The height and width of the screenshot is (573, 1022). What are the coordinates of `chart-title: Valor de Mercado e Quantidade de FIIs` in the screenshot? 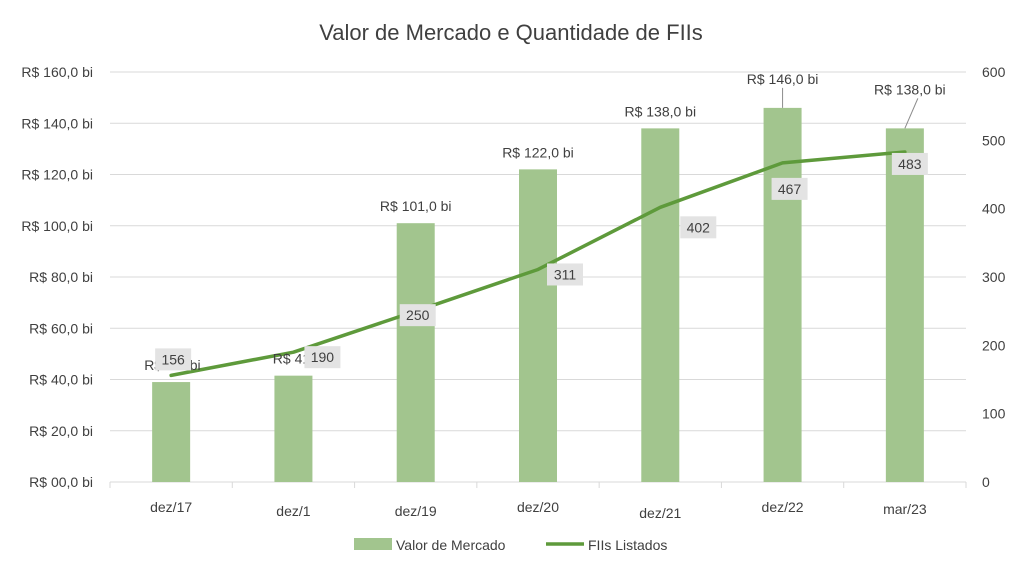 It's located at (511, 32).